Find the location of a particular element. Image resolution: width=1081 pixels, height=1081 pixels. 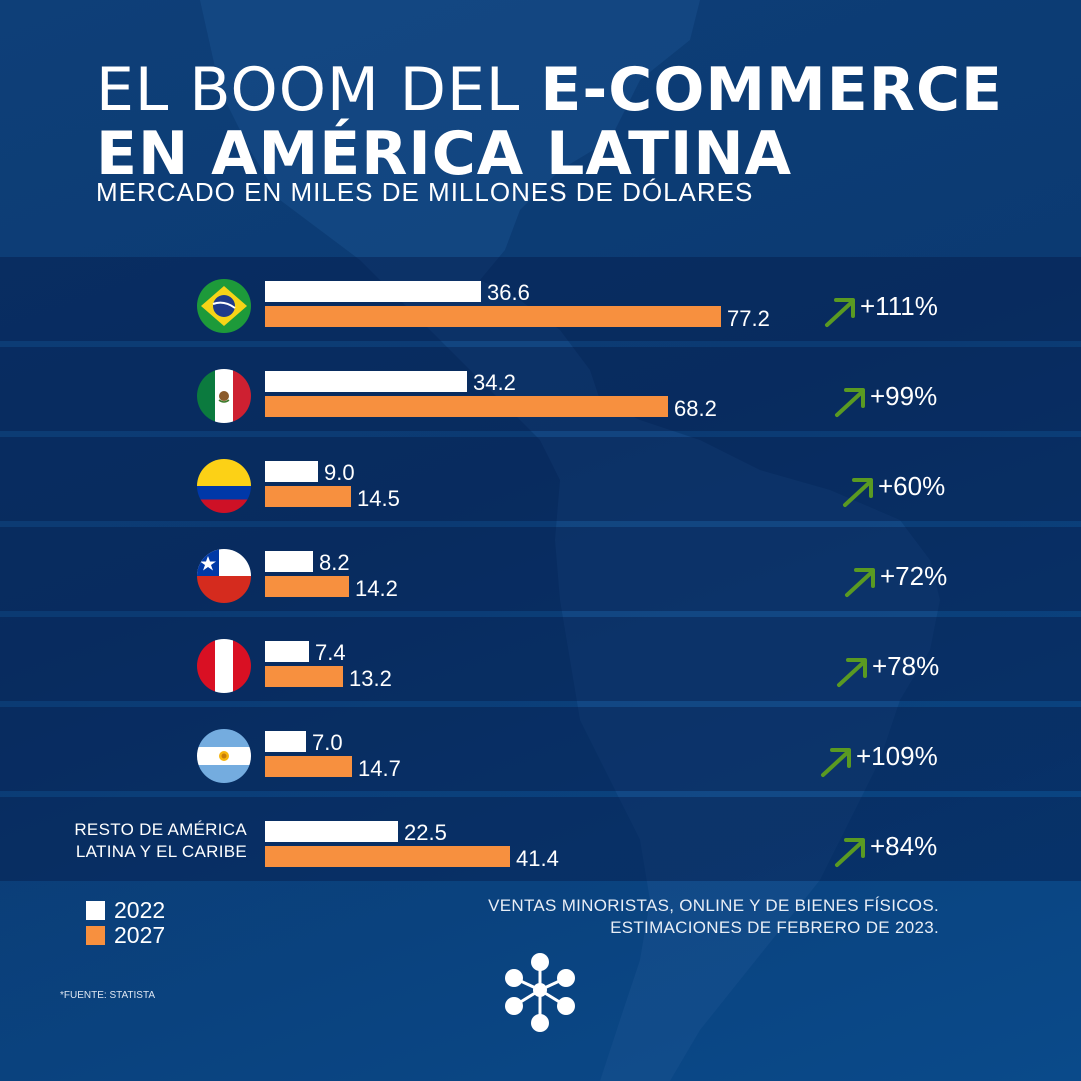

network-nodes-logo-icon is located at coordinates (540, 992).